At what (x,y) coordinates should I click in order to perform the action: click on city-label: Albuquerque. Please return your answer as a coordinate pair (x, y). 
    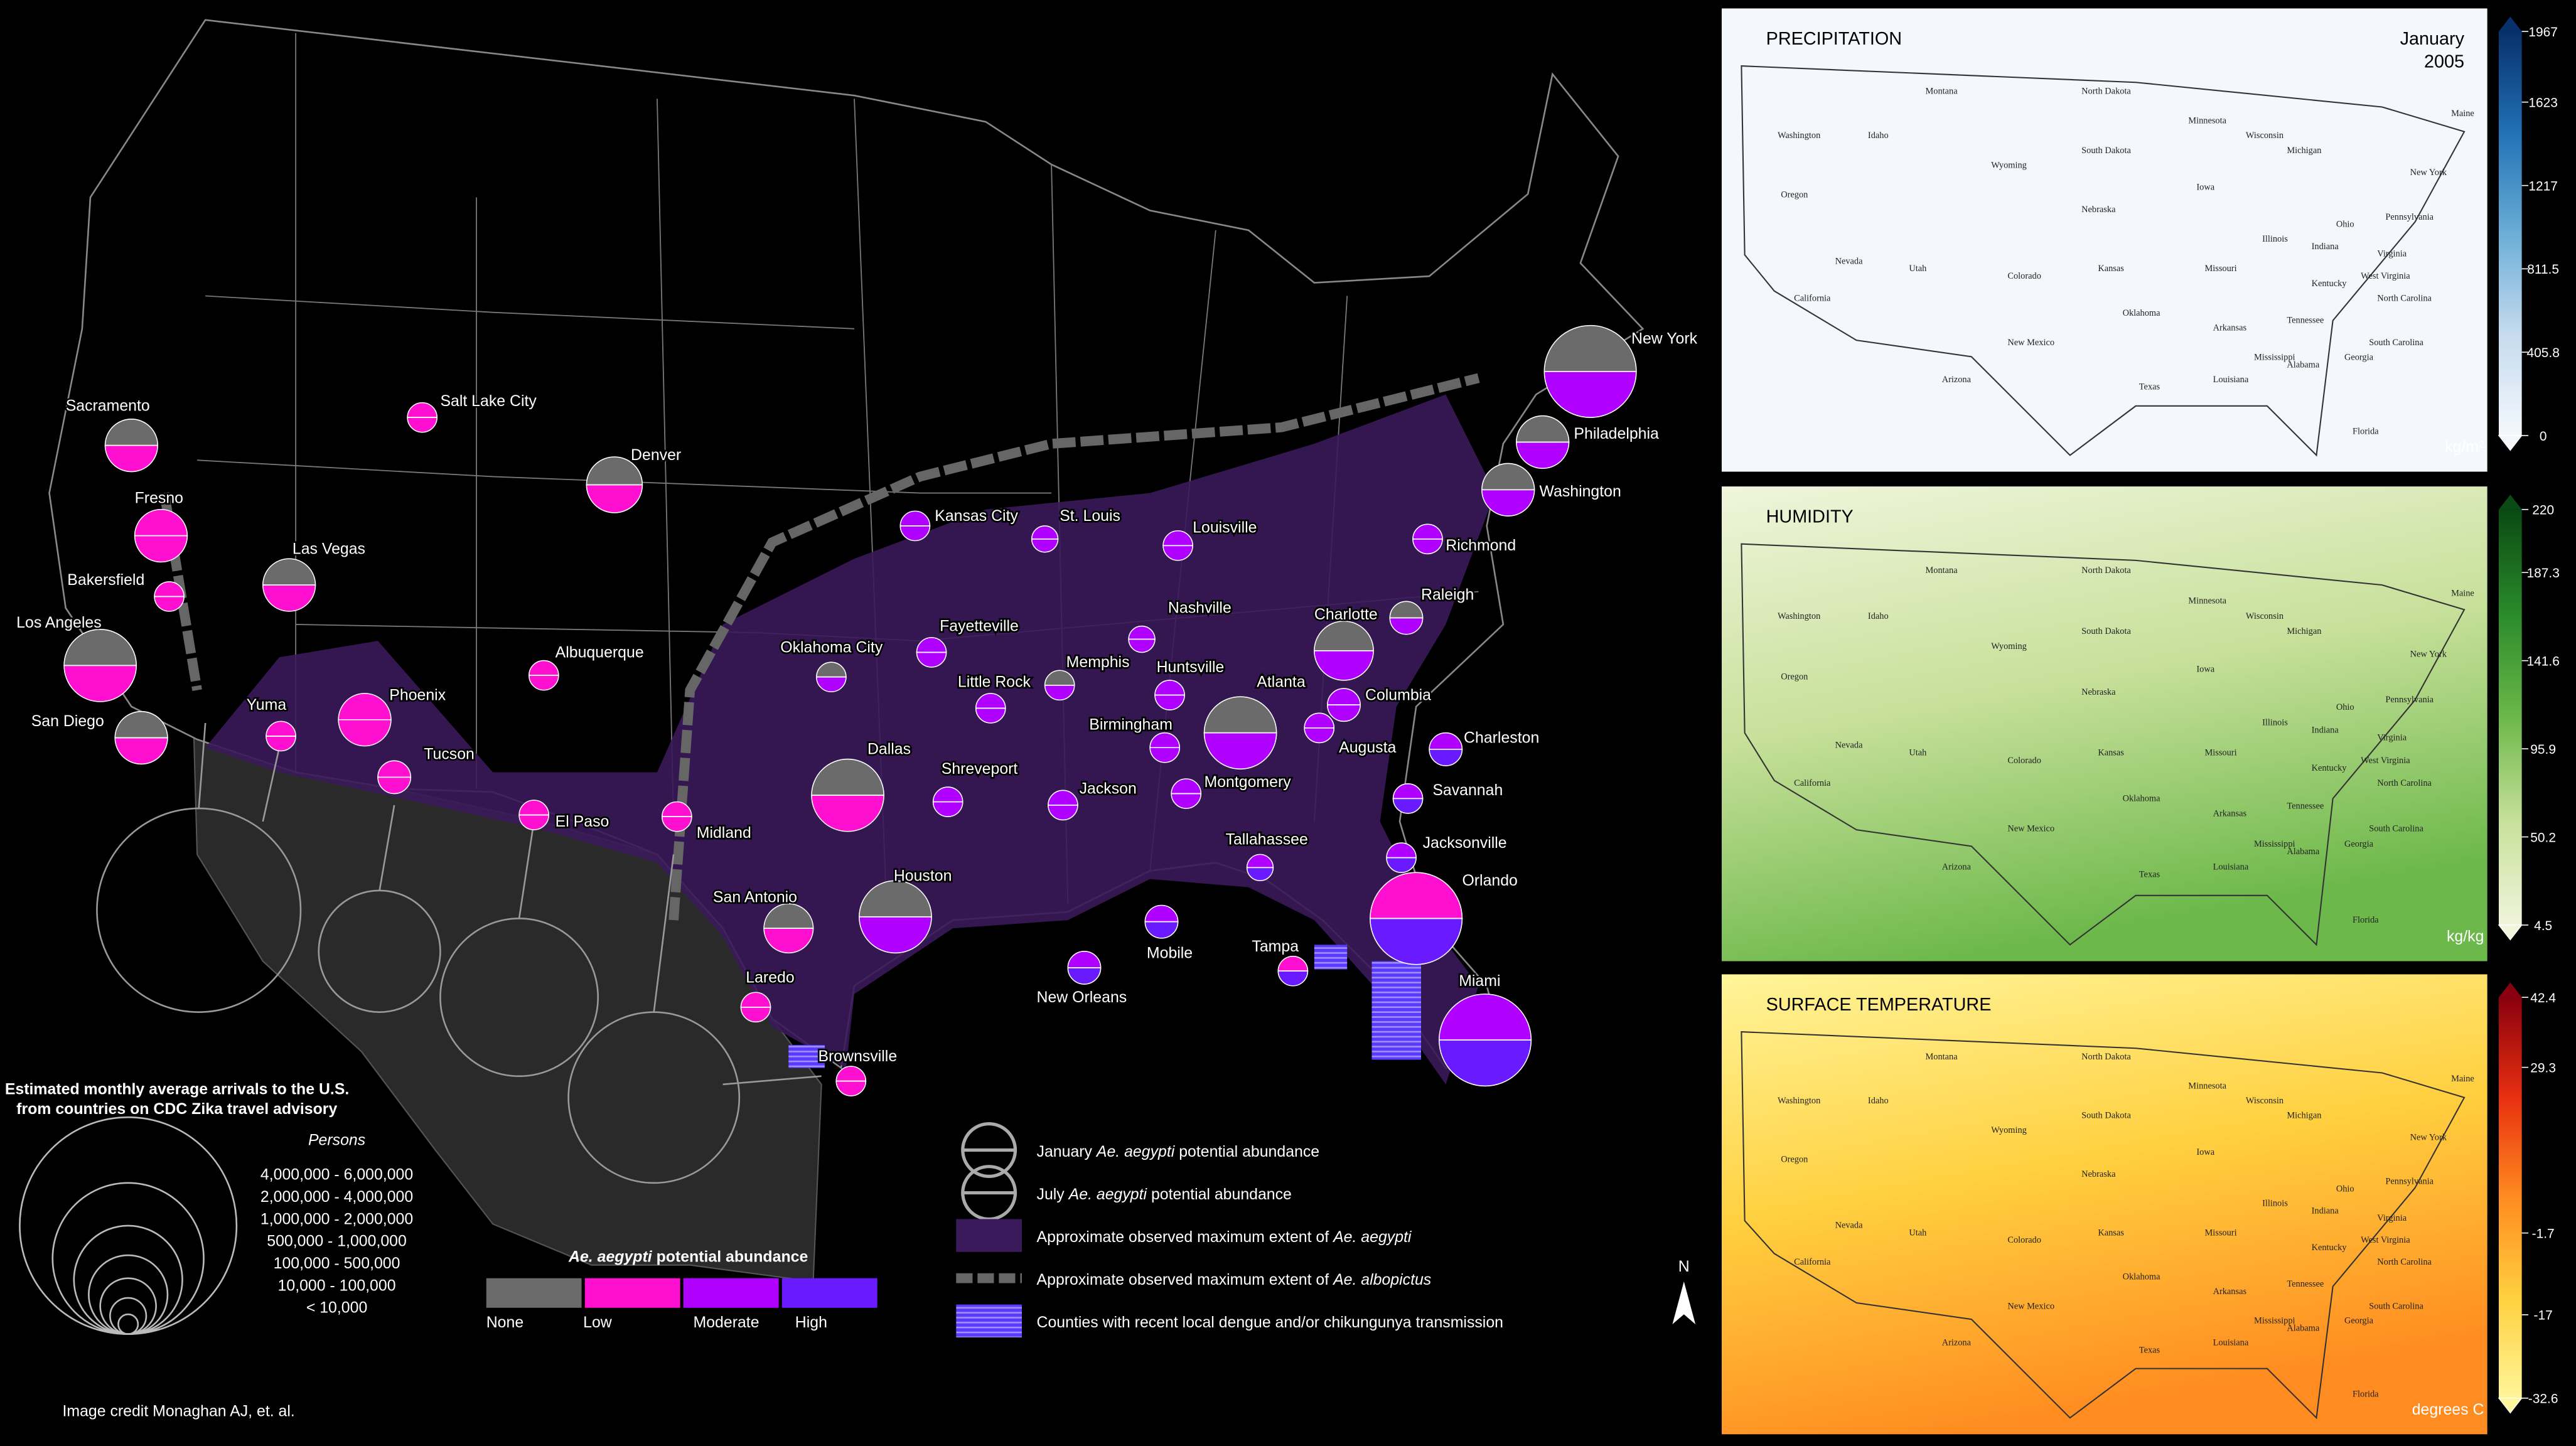
    Looking at the image, I should click on (599, 652).